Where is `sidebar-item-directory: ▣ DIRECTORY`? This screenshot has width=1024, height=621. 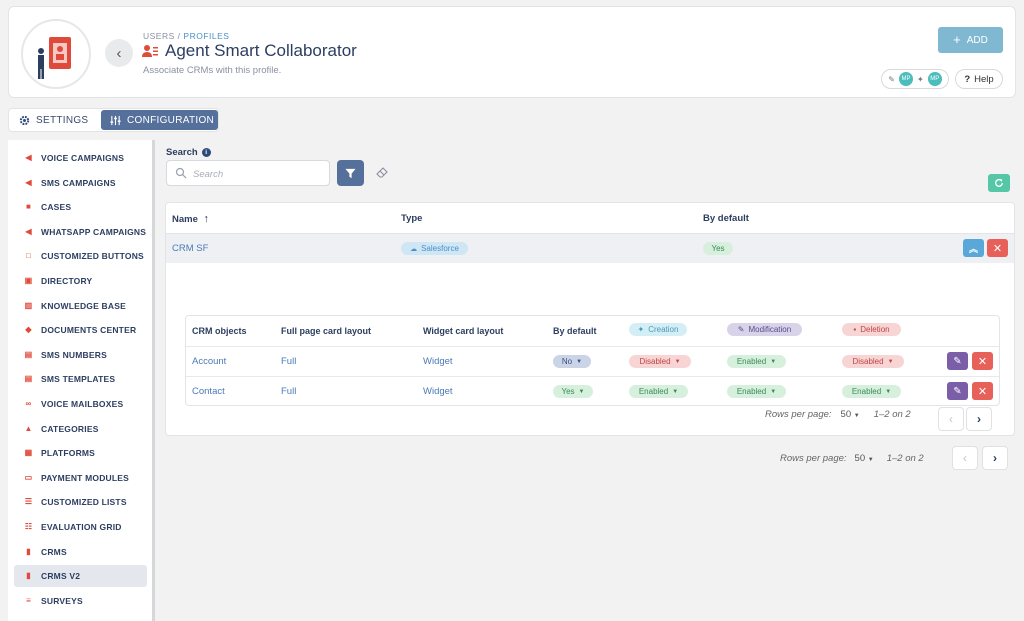 sidebar-item-directory: ▣ DIRECTORY is located at coordinates (80, 281).